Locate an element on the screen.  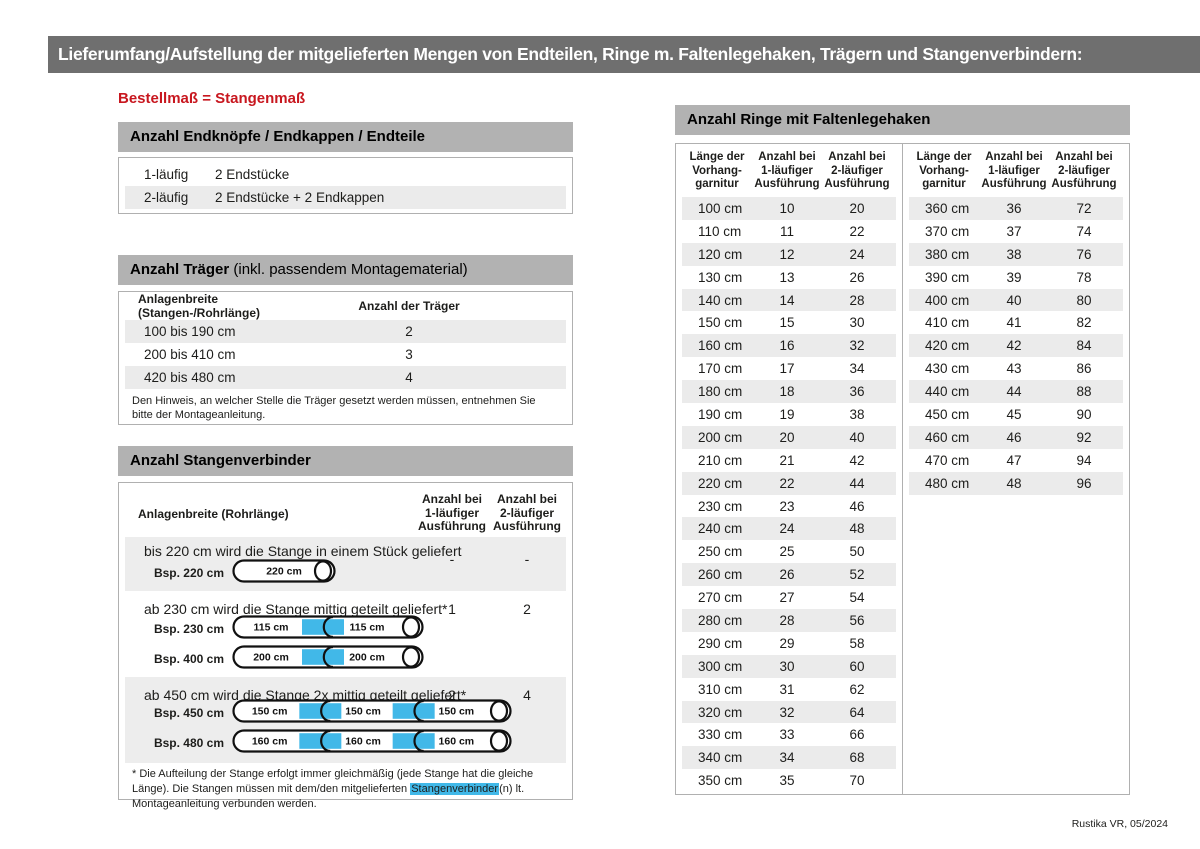
garnitur-length-cell: 390 cm is located at coordinates (947, 277).